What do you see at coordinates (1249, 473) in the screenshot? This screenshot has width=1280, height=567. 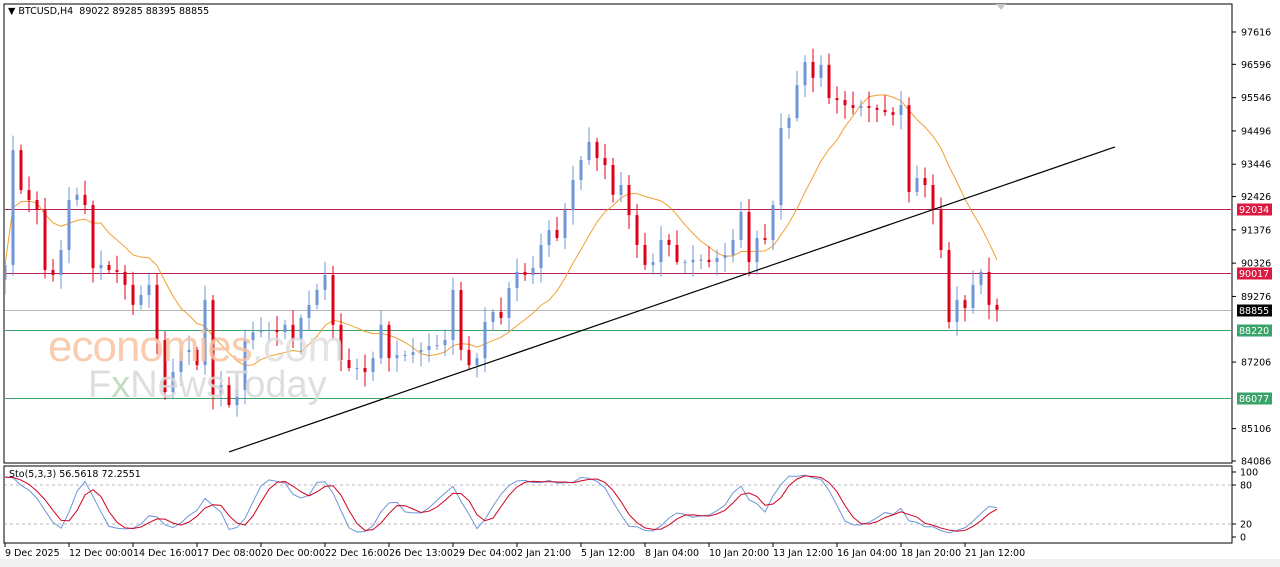 I see `stochastic-y-tick-label: 100` at bounding box center [1249, 473].